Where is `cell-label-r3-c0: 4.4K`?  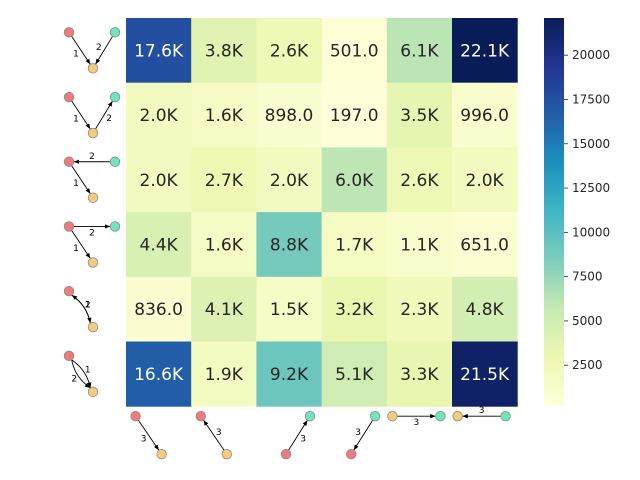 cell-label-r3-c0: 4.4K is located at coordinates (159, 245).